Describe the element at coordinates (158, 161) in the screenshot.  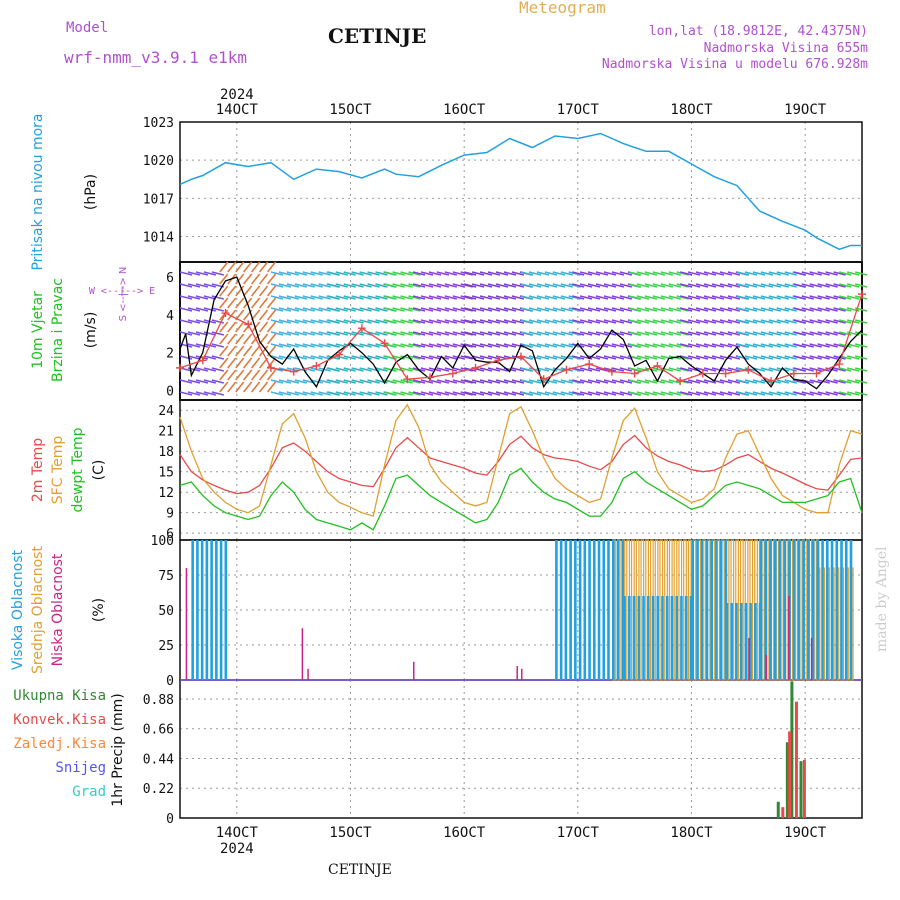
I see `y-tick-label: 1020` at that location.